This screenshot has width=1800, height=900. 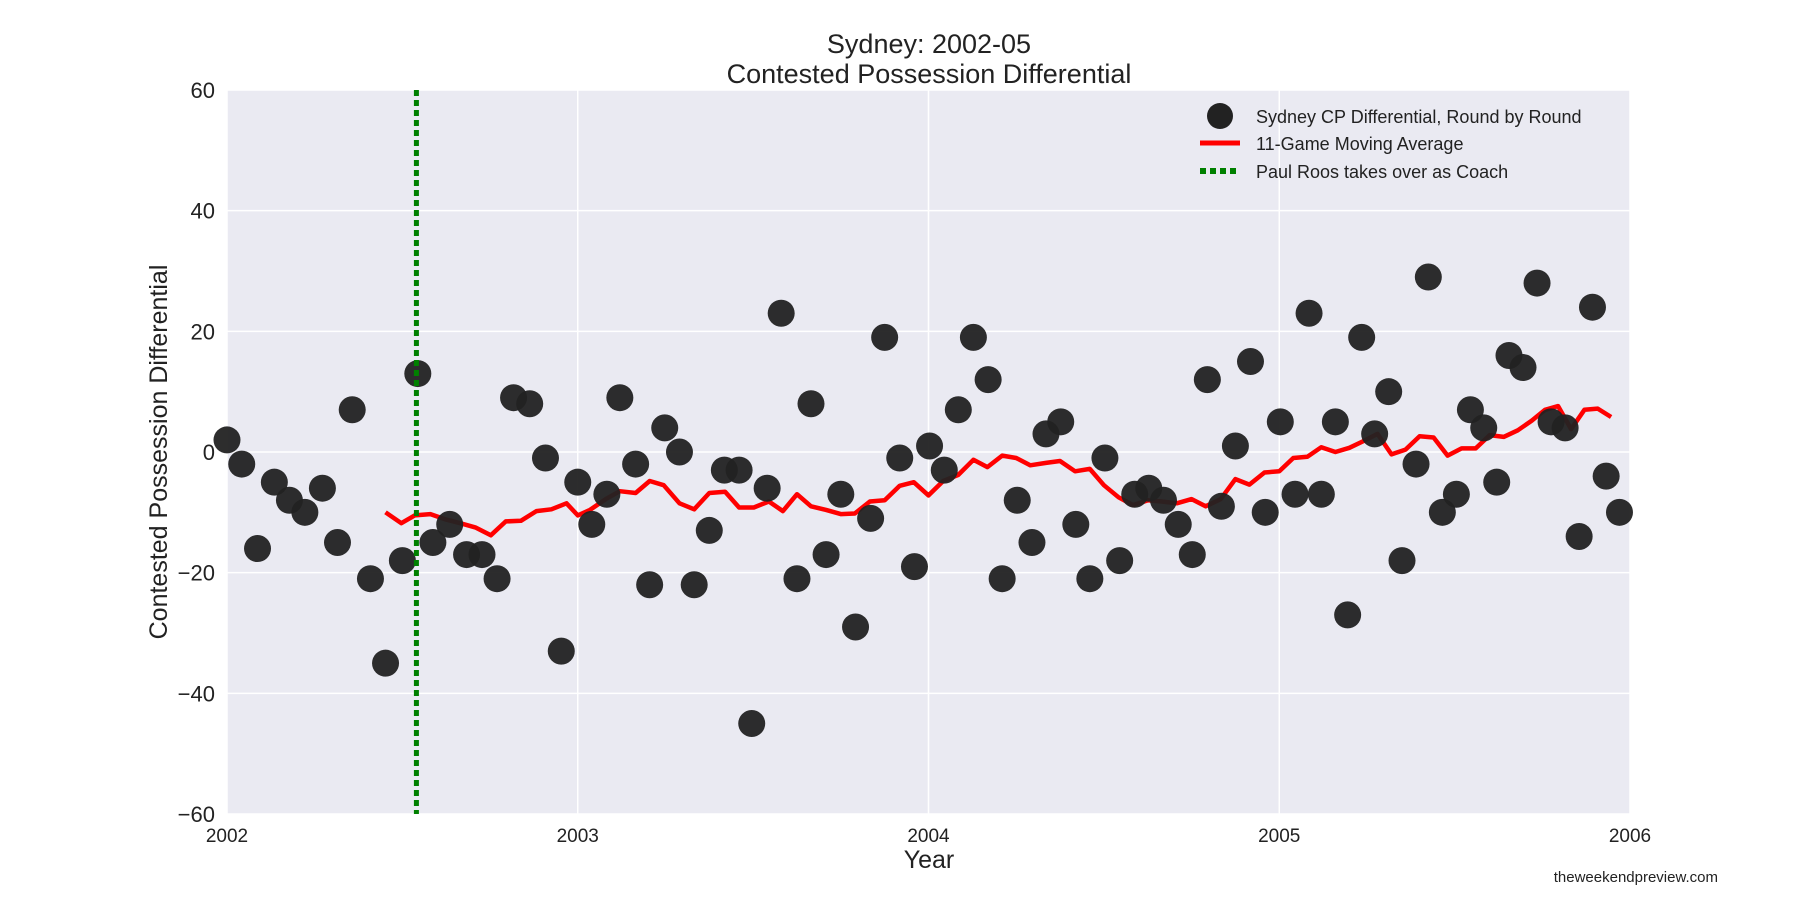 I want to click on x-tick-label: 2002, so click(x=227, y=836).